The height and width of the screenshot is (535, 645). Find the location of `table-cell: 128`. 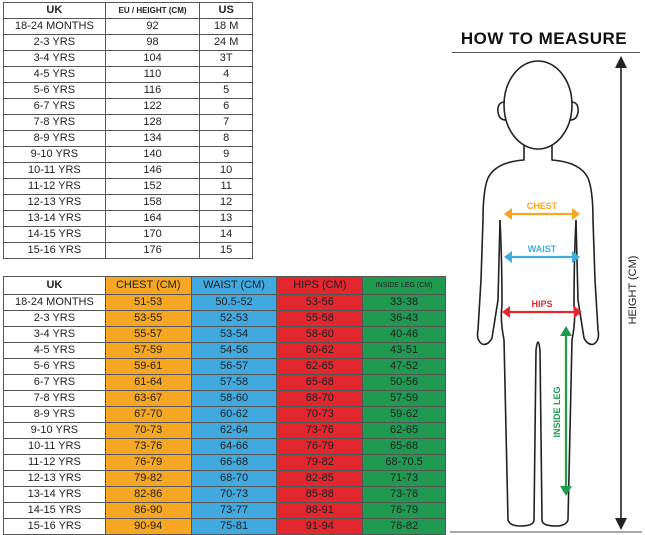

table-cell: 128 is located at coordinates (152, 122).